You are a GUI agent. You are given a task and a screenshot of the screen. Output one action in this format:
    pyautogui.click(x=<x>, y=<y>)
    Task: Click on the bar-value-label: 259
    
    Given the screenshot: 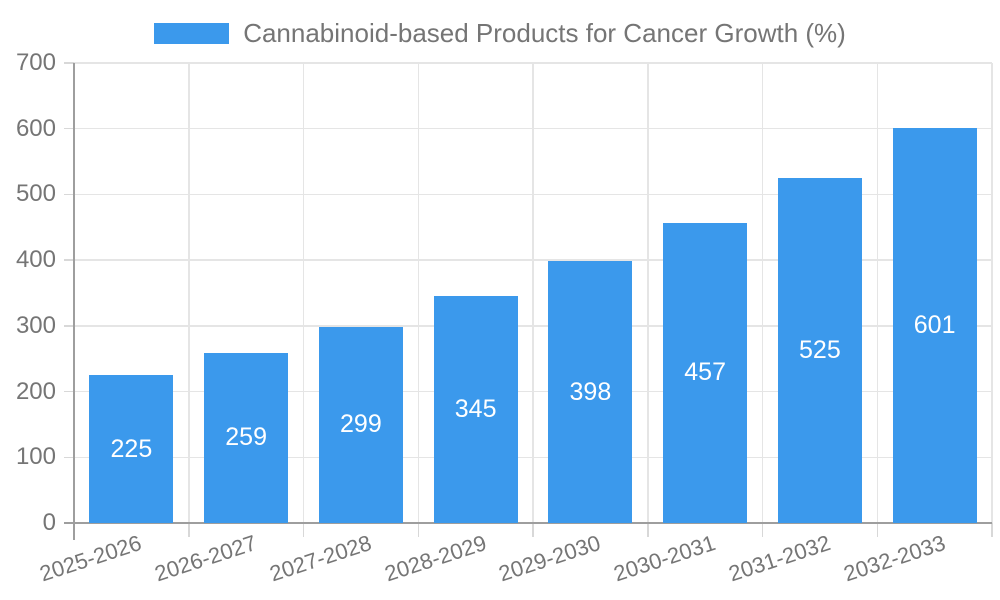 What is the action you would take?
    pyautogui.click(x=246, y=437)
    